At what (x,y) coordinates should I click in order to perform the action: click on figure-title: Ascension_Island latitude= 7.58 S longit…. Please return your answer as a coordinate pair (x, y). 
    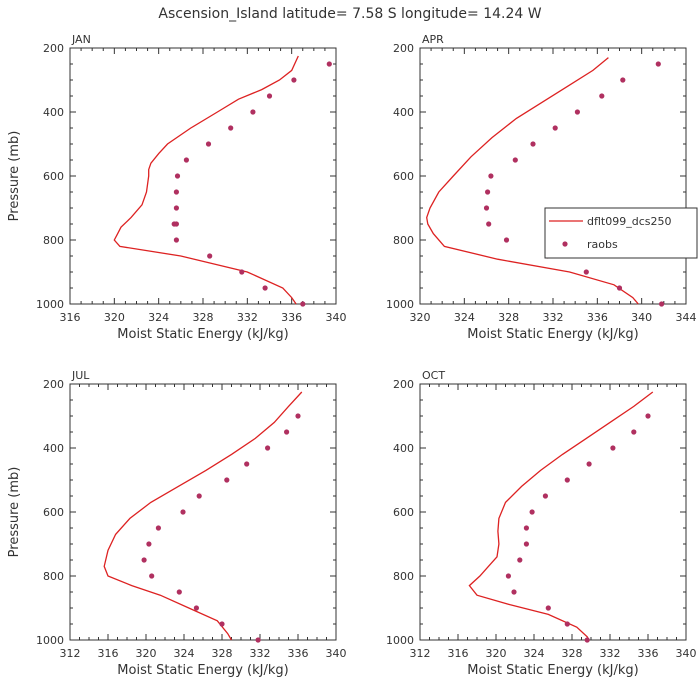
    Looking at the image, I should click on (349, 14).